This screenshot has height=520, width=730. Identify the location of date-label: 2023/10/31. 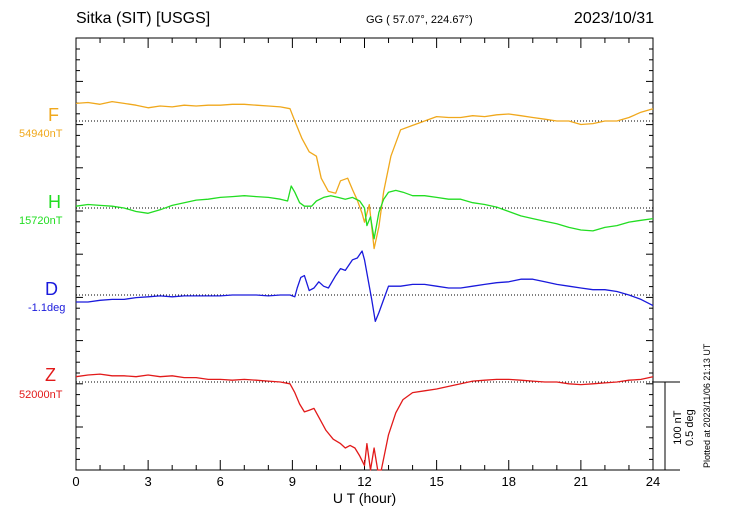
(613, 18).